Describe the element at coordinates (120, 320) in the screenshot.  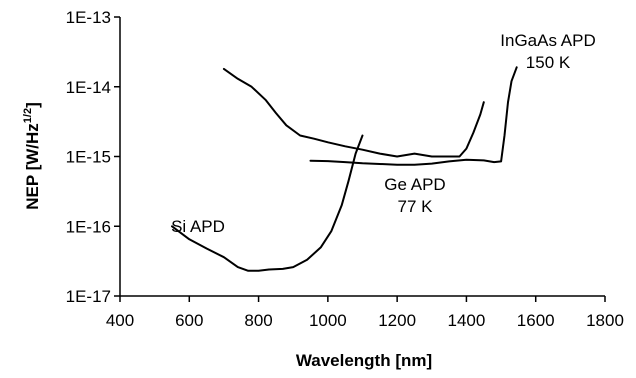
I see `x-tick-label: 400` at that location.